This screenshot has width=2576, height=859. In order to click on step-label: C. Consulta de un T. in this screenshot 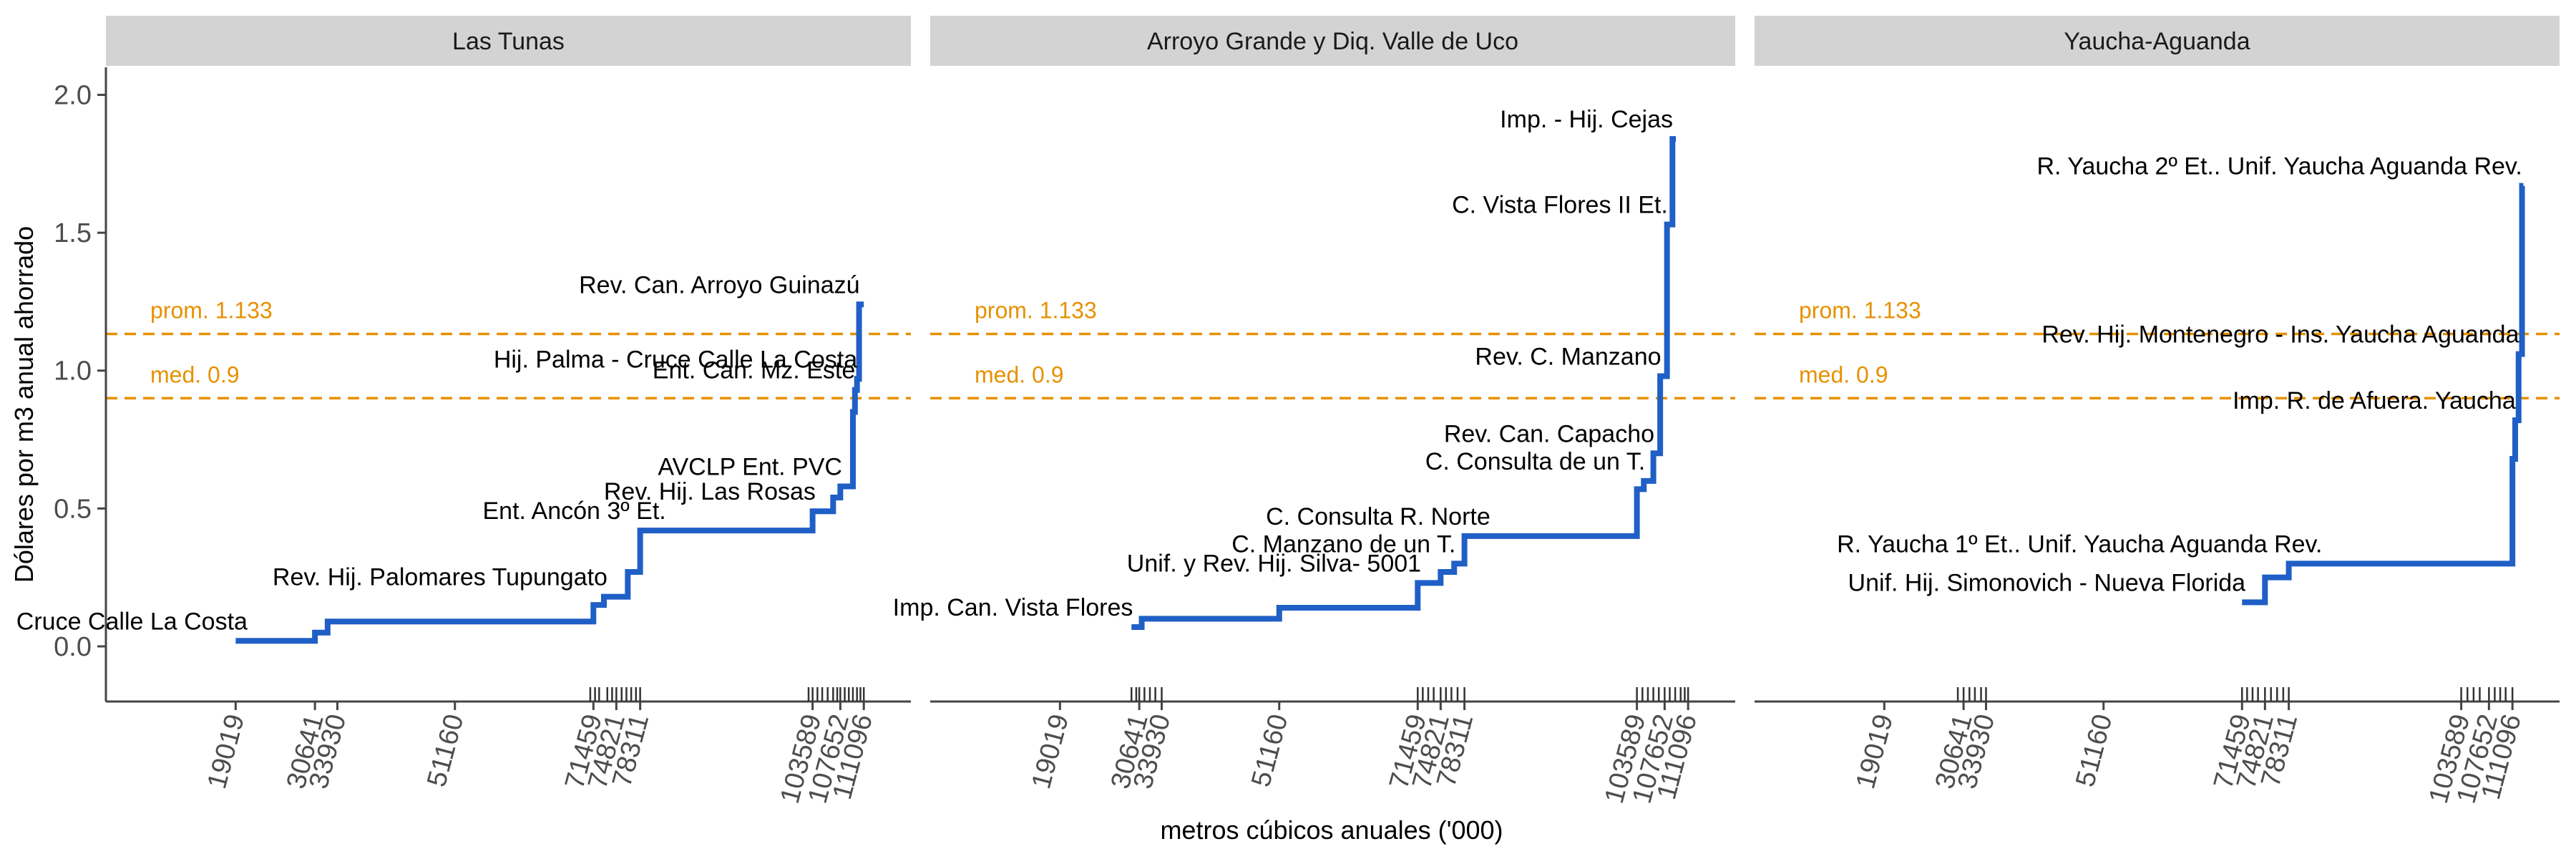, I will do `click(1535, 461)`.